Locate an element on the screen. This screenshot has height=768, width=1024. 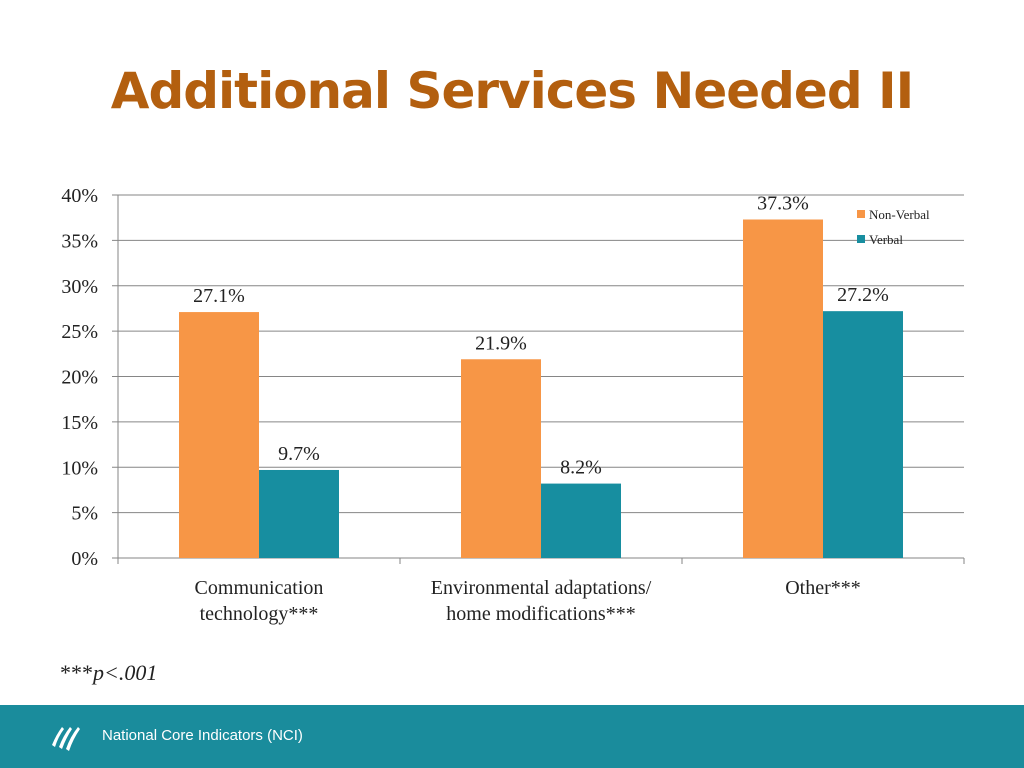
data-label: 8.2% is located at coordinates (581, 468).